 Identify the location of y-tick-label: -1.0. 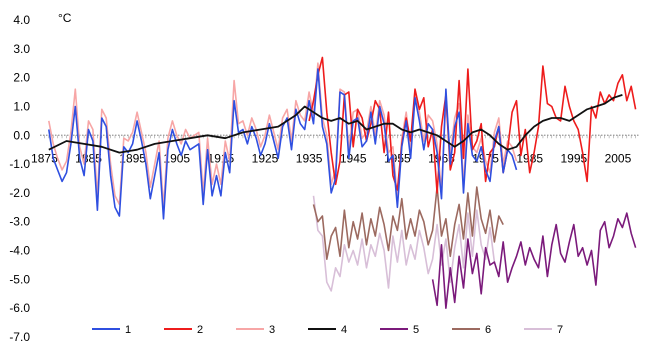
(19, 164).